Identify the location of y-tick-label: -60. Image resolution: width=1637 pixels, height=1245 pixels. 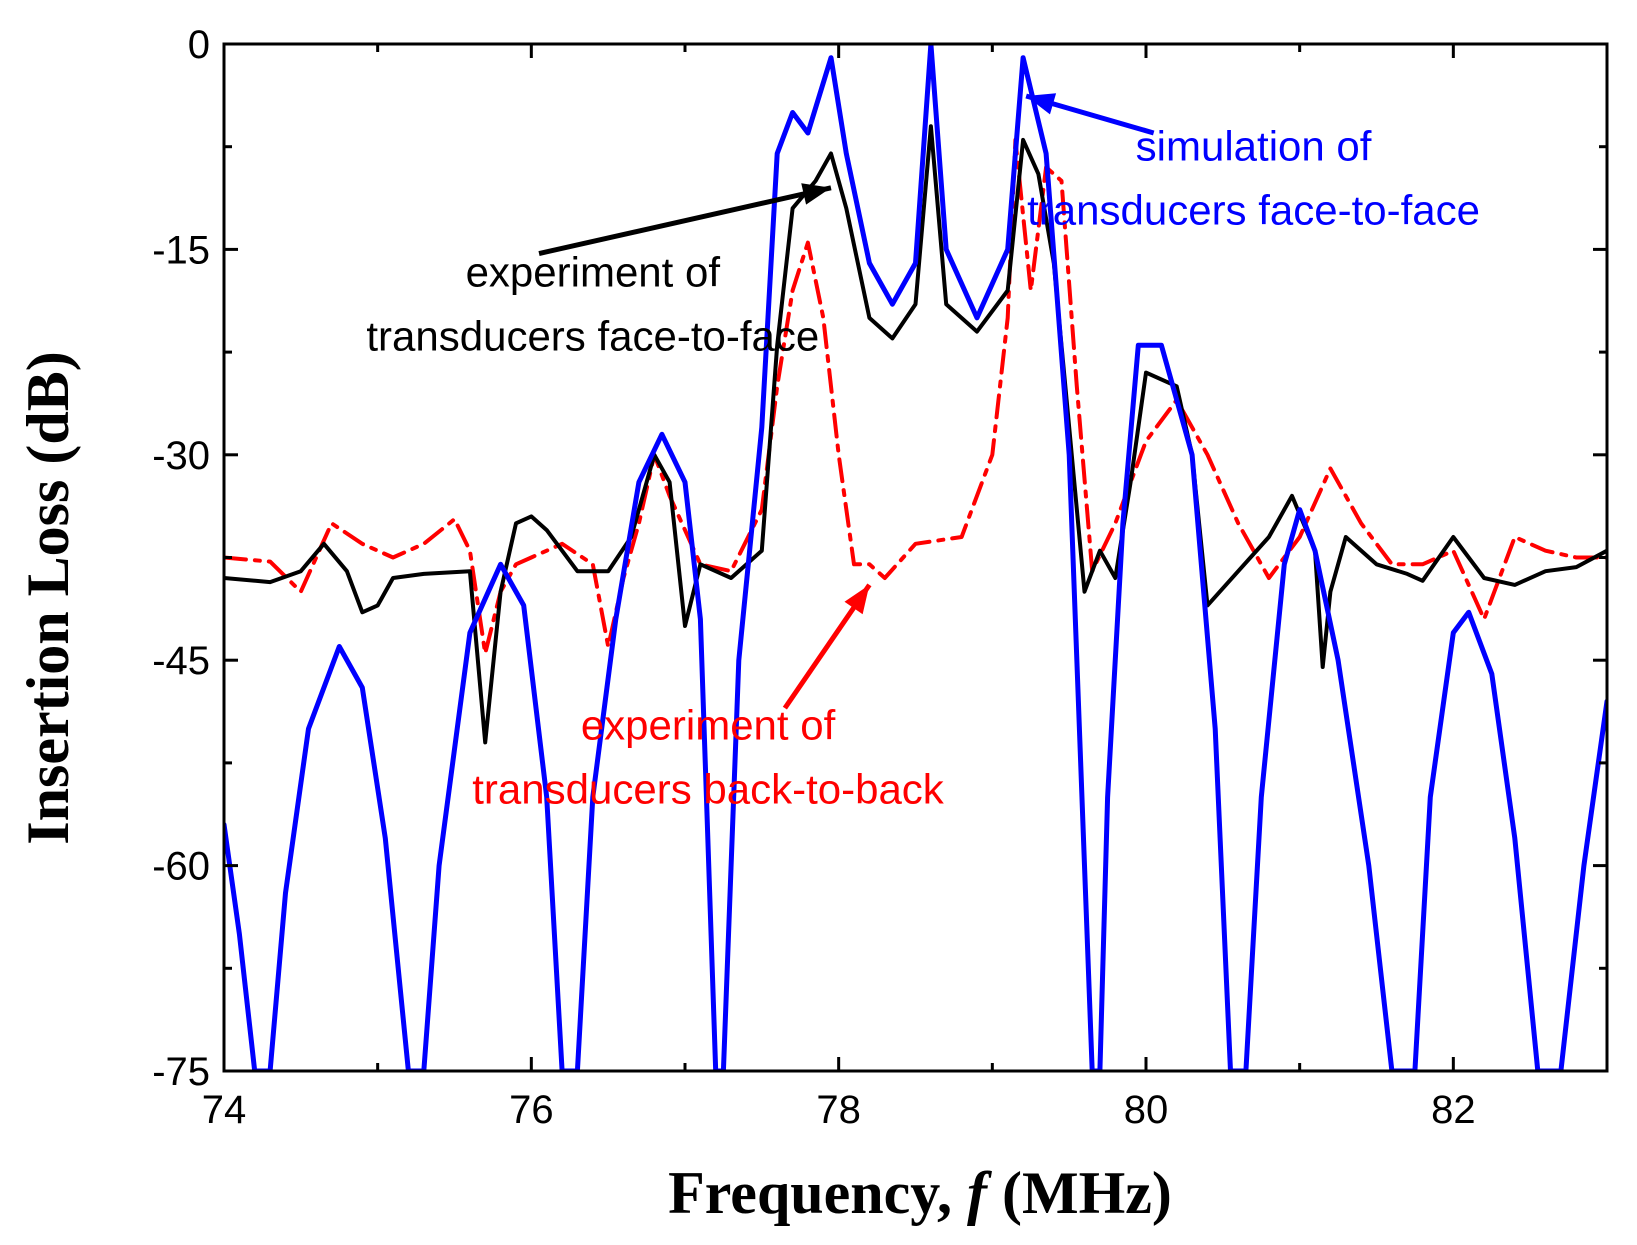
(181, 867).